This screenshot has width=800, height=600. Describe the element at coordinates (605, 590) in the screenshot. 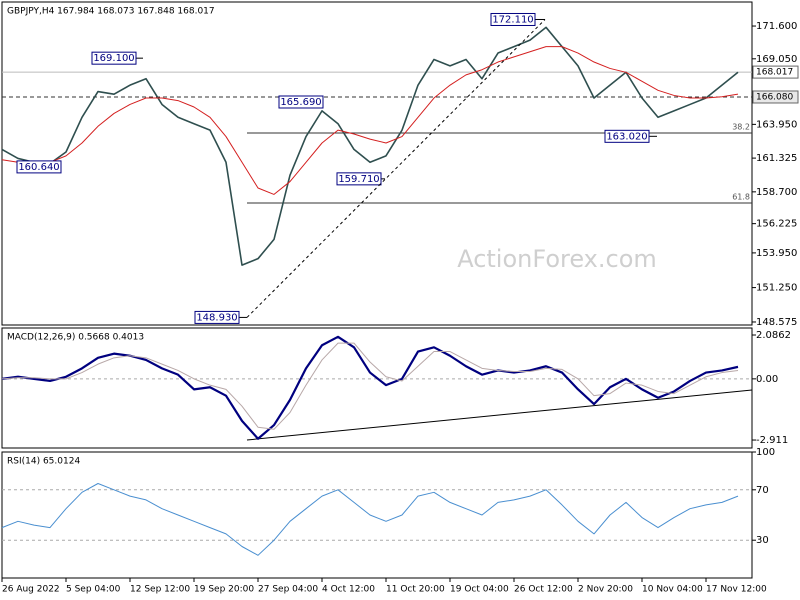

I see `x-tick-label: 2 Nov 20:00` at that location.